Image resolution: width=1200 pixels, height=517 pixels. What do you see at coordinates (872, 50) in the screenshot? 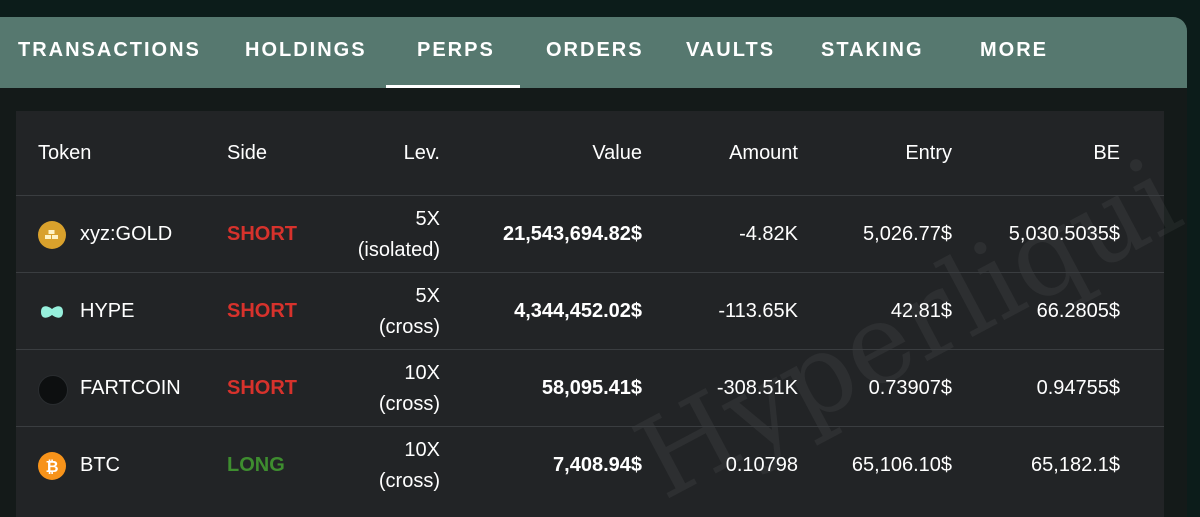
I see `tab-staking: STAKING` at bounding box center [872, 50].